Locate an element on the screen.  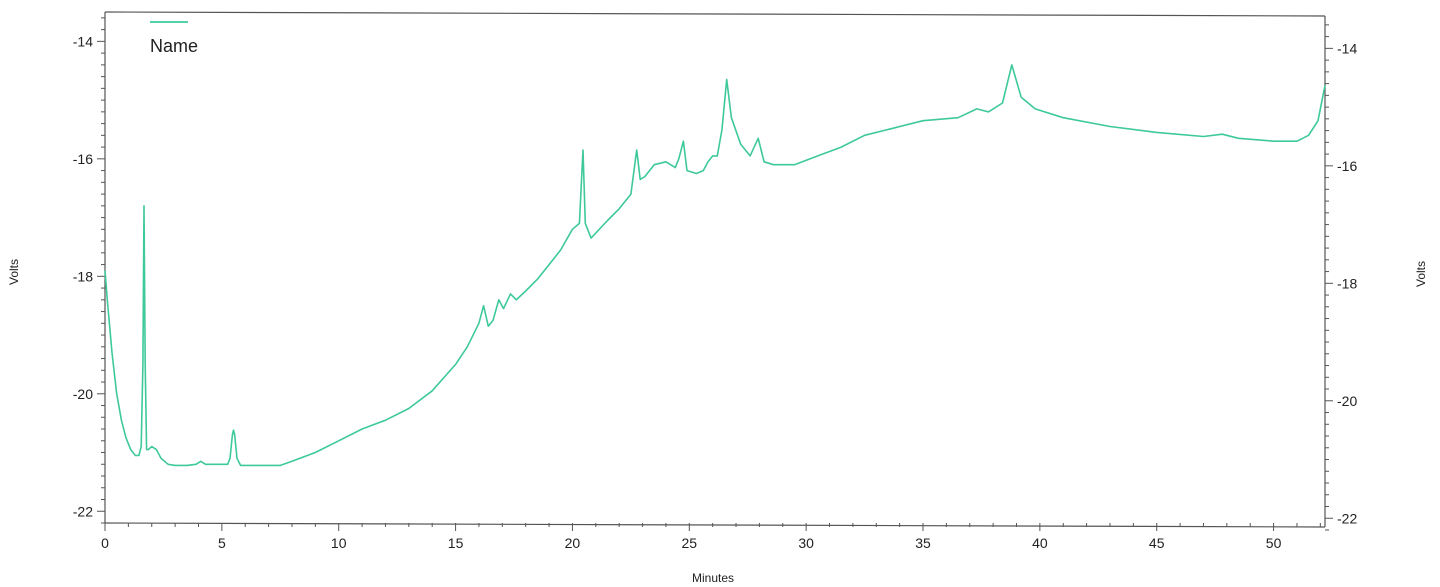
y-axis-title-right: Volts is located at coordinates (1421, 274).